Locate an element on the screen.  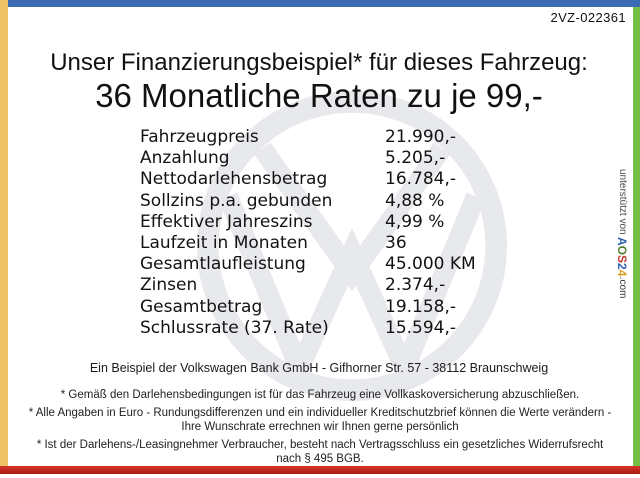
row-value: 45.000 KM is located at coordinates (430, 264).